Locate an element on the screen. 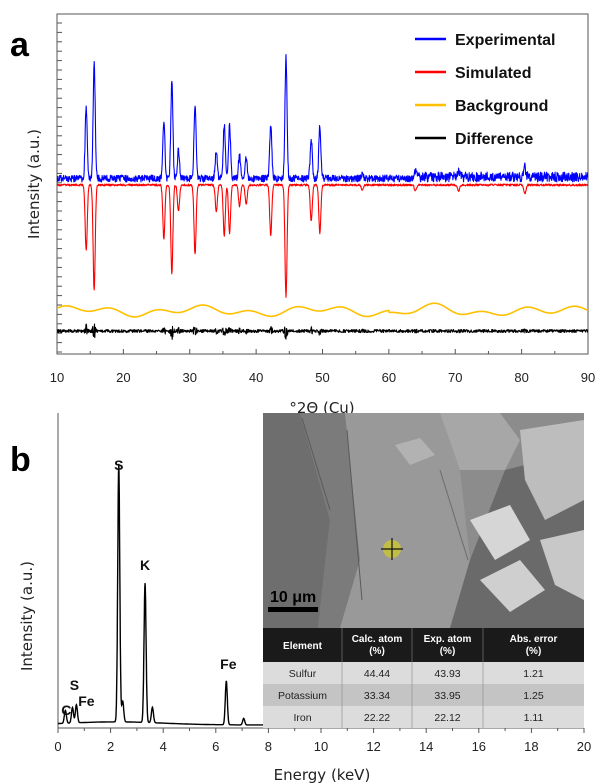 This screenshot has height=784, width=595. series-background-line is located at coordinates (322, 310).